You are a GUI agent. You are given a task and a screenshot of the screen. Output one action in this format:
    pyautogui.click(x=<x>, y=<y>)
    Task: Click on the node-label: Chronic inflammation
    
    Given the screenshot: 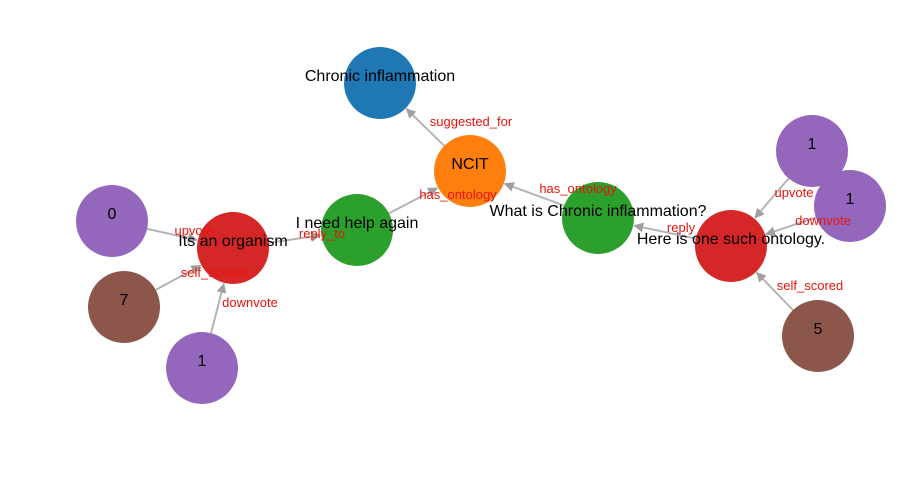 What is the action you would take?
    pyautogui.click(x=380, y=76)
    